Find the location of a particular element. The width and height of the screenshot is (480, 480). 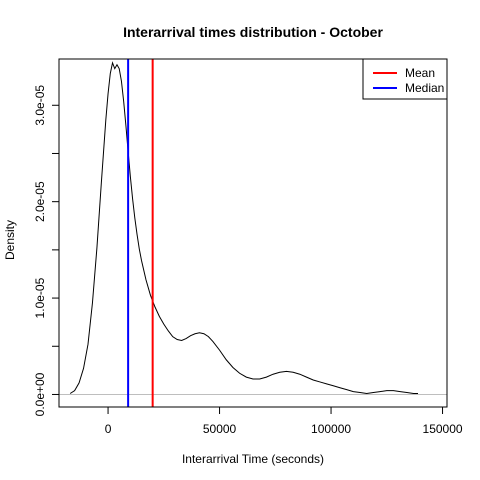

y-tick-label: 0.0e+00 is located at coordinates (40, 394).